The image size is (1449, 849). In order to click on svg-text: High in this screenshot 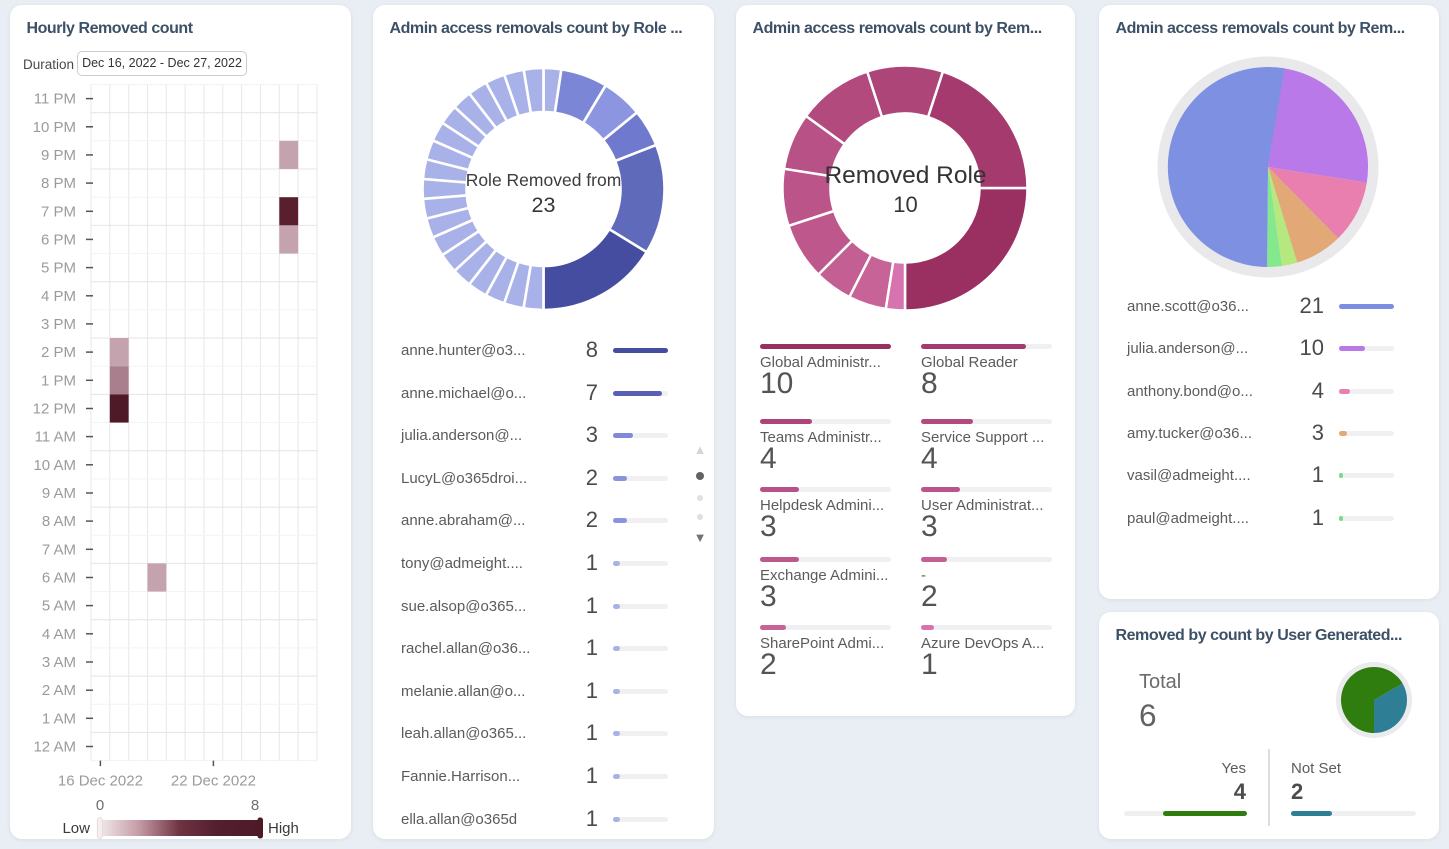, I will do `click(283, 828)`.